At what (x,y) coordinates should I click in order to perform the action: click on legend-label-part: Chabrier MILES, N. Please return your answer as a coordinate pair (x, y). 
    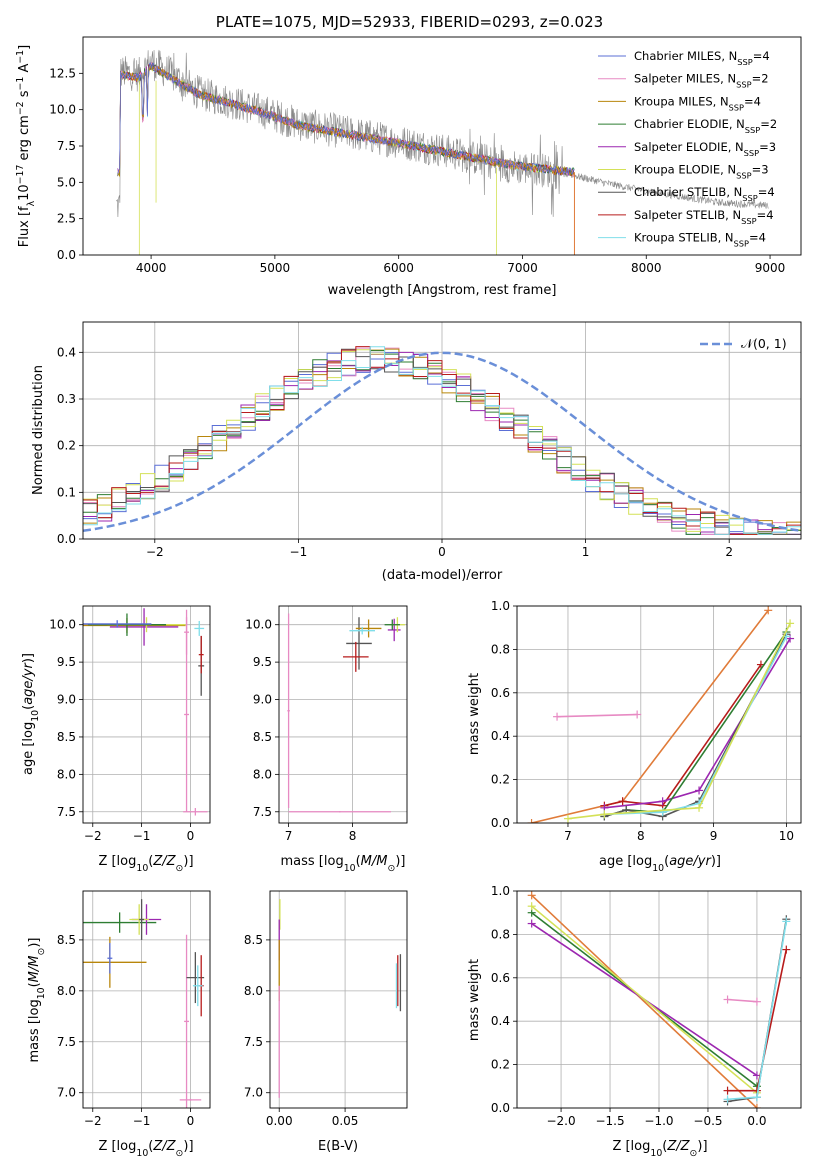
    Looking at the image, I should click on (685, 56).